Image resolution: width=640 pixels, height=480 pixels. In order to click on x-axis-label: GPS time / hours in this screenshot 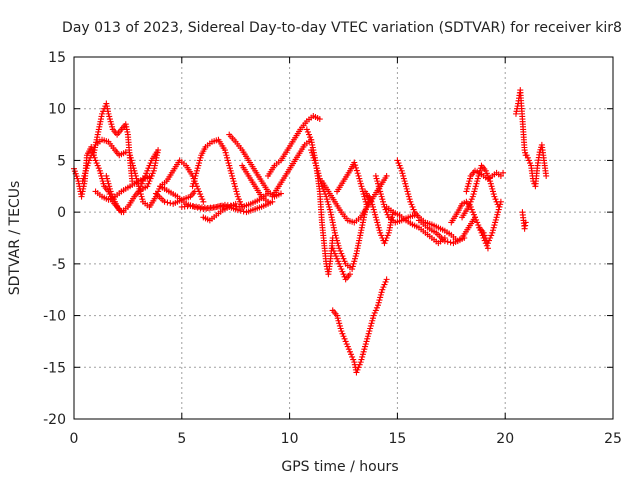, I will do `click(339, 467)`.